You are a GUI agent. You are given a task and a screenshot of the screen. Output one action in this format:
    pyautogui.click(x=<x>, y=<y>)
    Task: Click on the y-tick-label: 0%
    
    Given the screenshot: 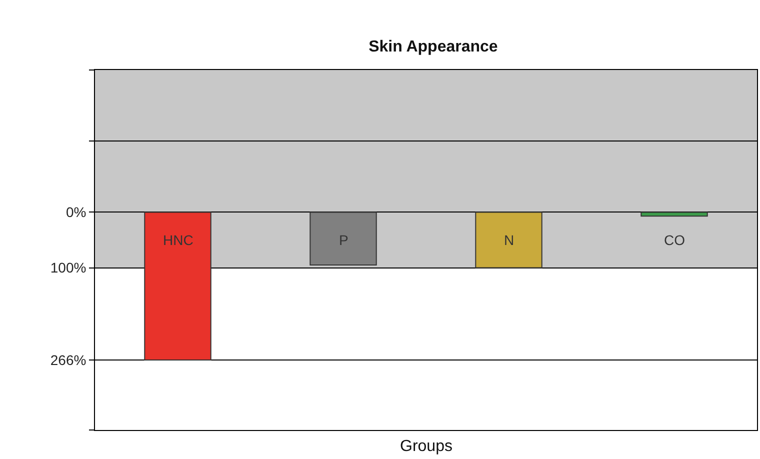 What is the action you would take?
    pyautogui.click(x=76, y=212)
    